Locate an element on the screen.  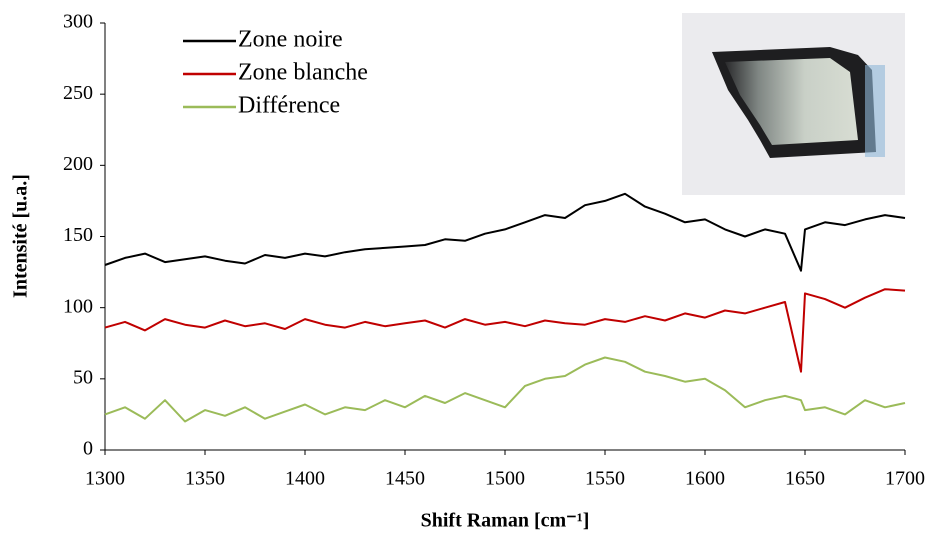
y-tick-label: 200 is located at coordinates (78, 164).